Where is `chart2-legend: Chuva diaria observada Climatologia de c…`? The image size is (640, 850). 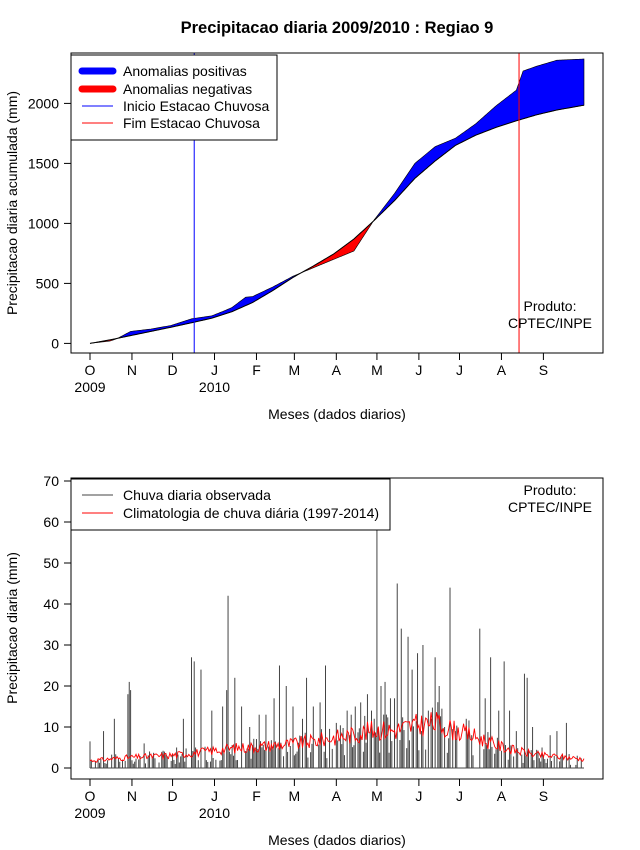
chart2-legend: Chuva diaria observada Climatologia de c… is located at coordinates (230, 504).